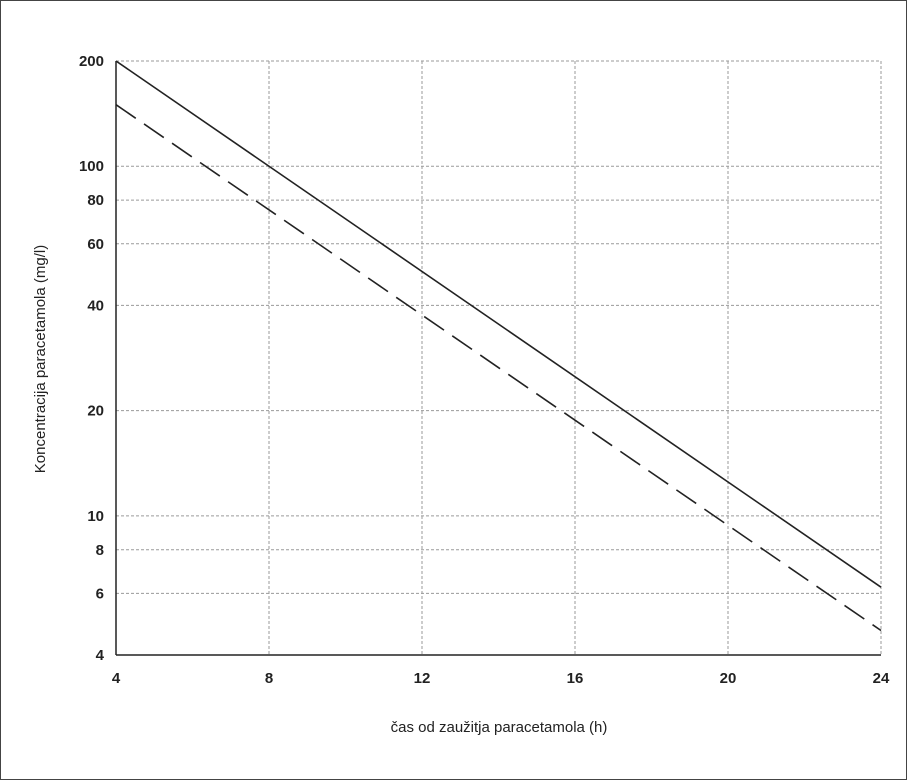 This screenshot has height=781, width=907. What do you see at coordinates (100, 550) in the screenshot?
I see `y-tick-label: 8` at bounding box center [100, 550].